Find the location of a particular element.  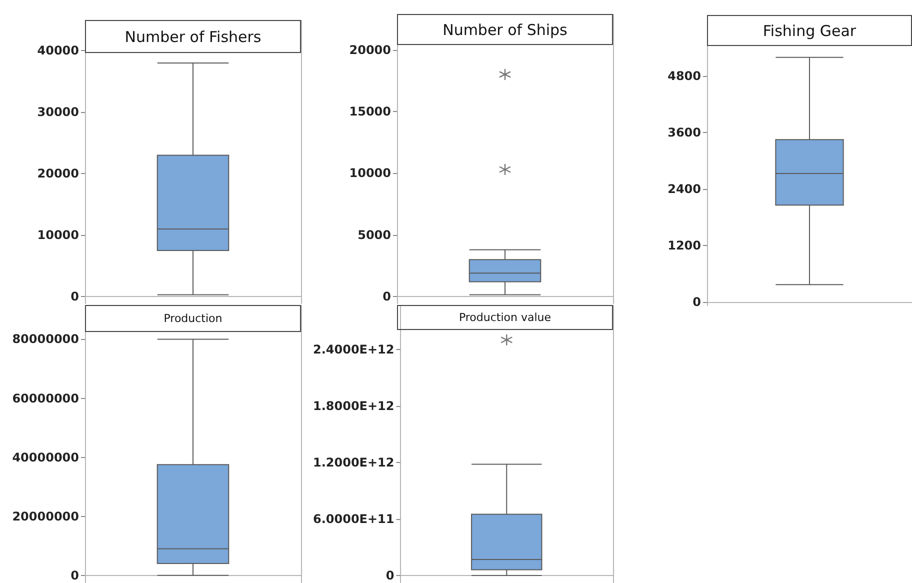

y-tick-label: 4800 is located at coordinates (684, 76).